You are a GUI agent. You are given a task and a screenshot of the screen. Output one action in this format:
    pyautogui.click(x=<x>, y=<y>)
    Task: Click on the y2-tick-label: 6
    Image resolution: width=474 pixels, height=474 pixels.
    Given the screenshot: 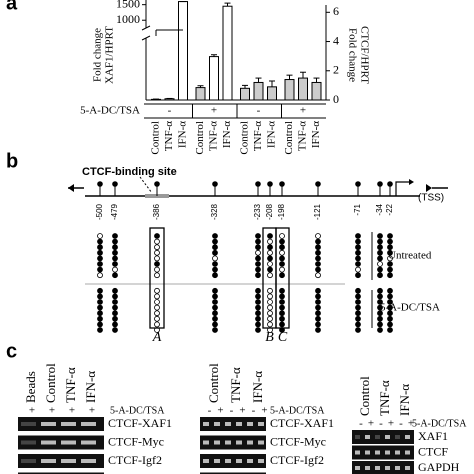 What is the action you would take?
    pyautogui.click(x=336, y=11)
    